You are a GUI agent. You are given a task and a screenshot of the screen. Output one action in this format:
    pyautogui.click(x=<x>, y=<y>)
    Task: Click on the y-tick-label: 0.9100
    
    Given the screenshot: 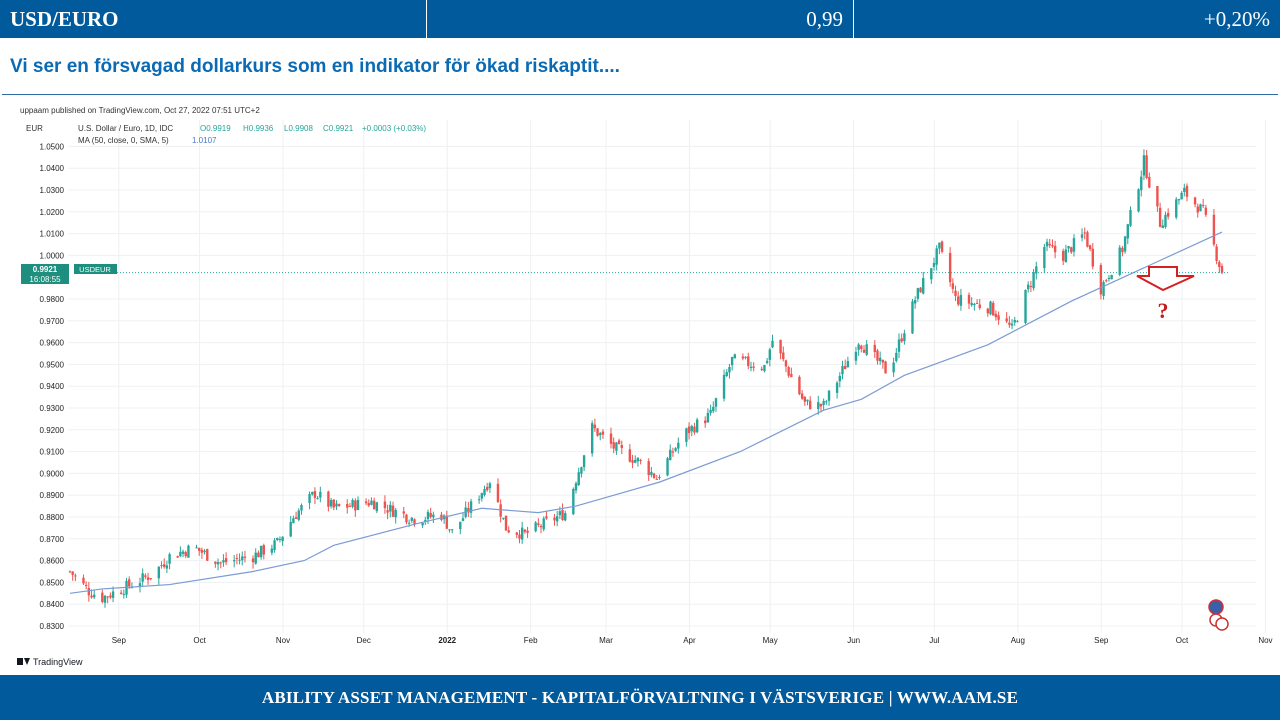 What is the action you would take?
    pyautogui.click(x=52, y=452)
    